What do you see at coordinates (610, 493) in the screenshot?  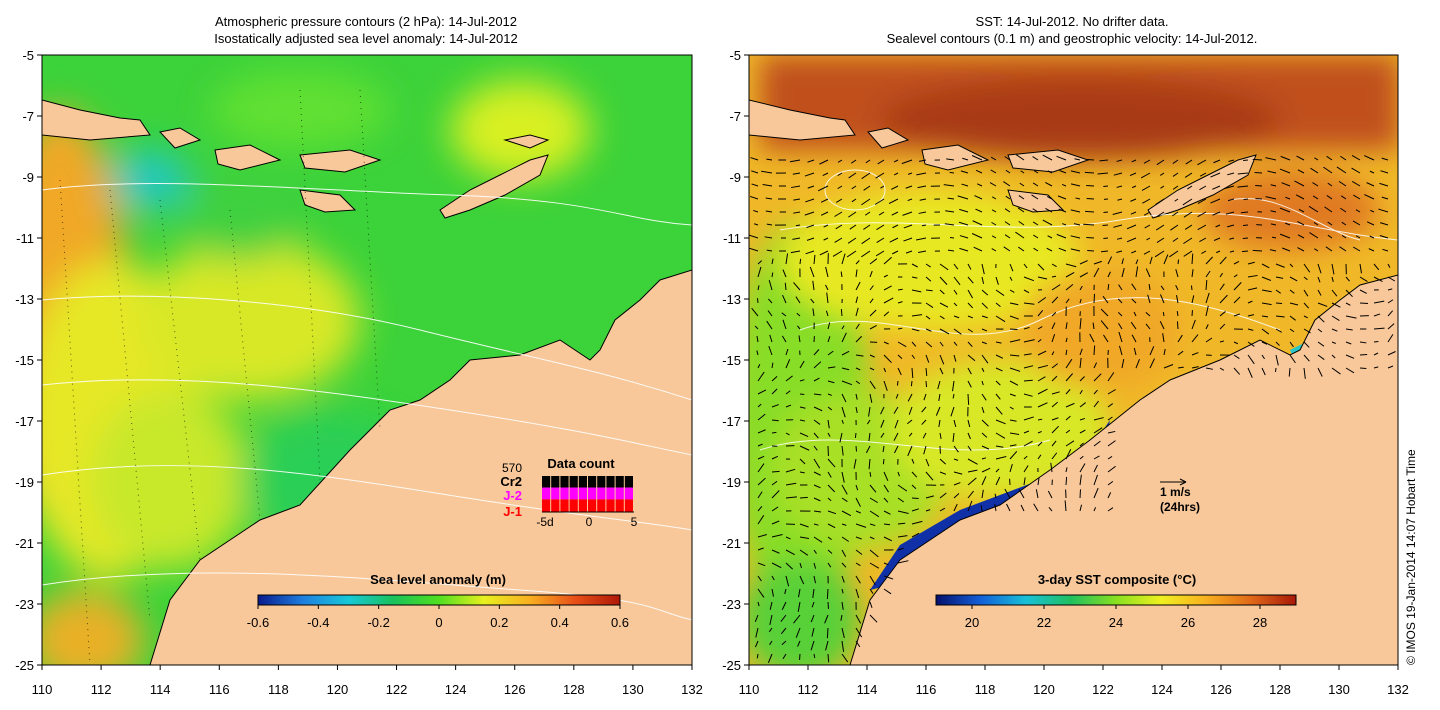 I see `count-bar-j2` at bounding box center [610, 493].